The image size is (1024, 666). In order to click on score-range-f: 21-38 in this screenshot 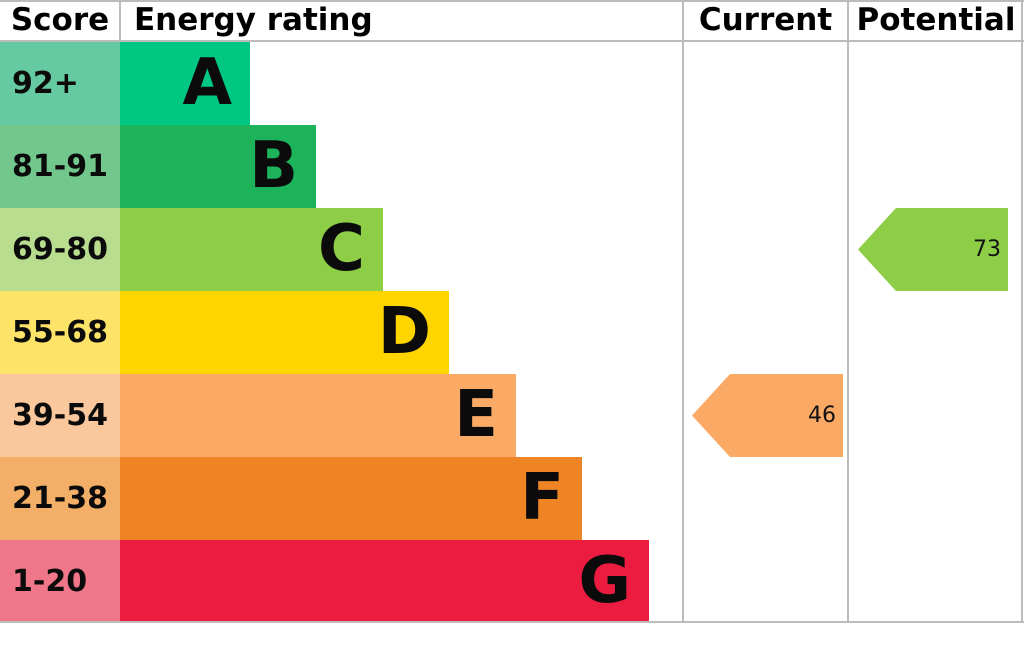, I will do `click(60, 498)`.